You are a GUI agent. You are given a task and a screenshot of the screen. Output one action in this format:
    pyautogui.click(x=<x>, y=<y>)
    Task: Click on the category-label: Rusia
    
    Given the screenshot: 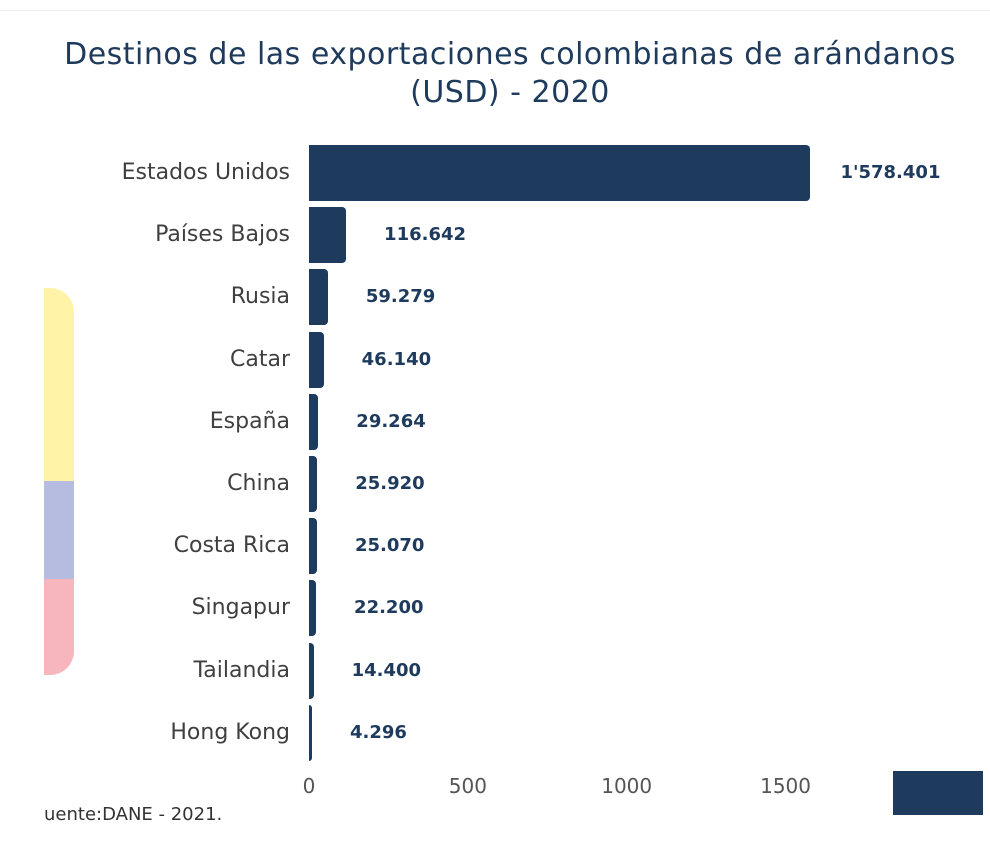 What is the action you would take?
    pyautogui.click(x=260, y=297)
    